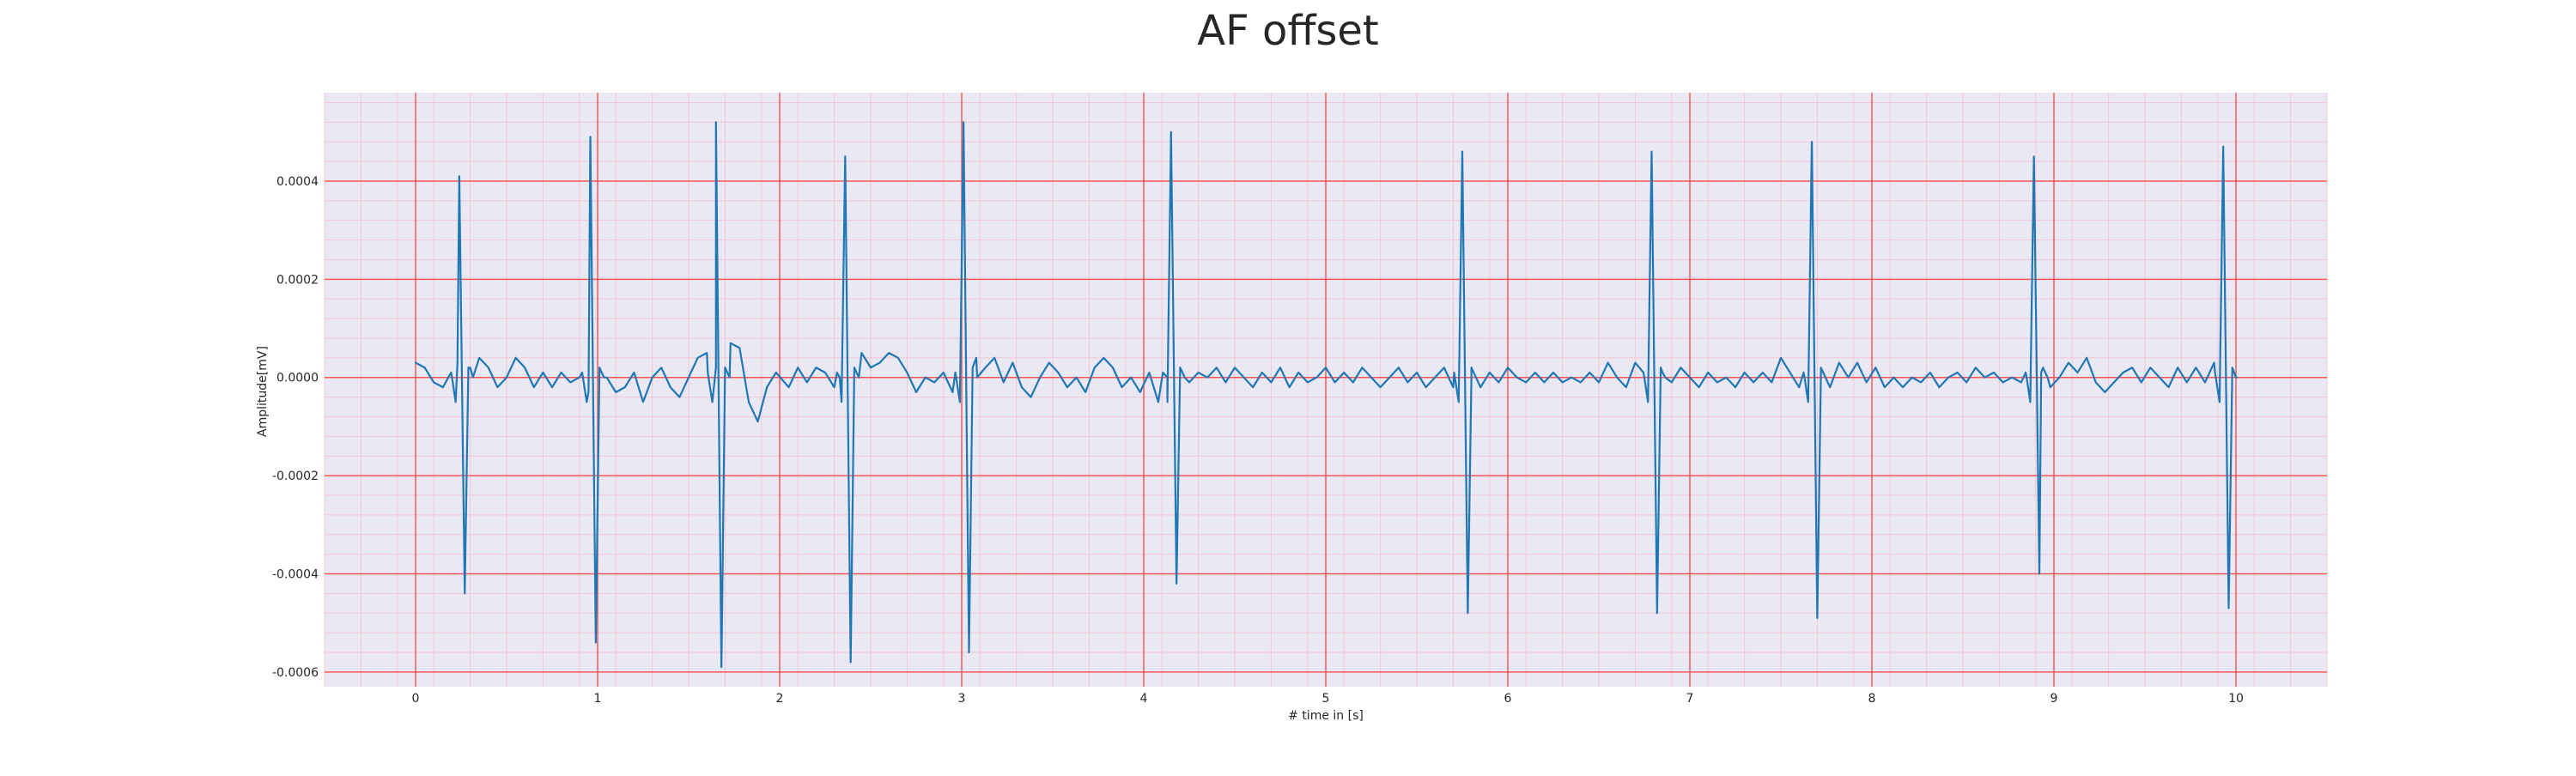 Image resolution: width=2576 pixels, height=776 pixels. I want to click on x-tick-label: 4, so click(1144, 699).